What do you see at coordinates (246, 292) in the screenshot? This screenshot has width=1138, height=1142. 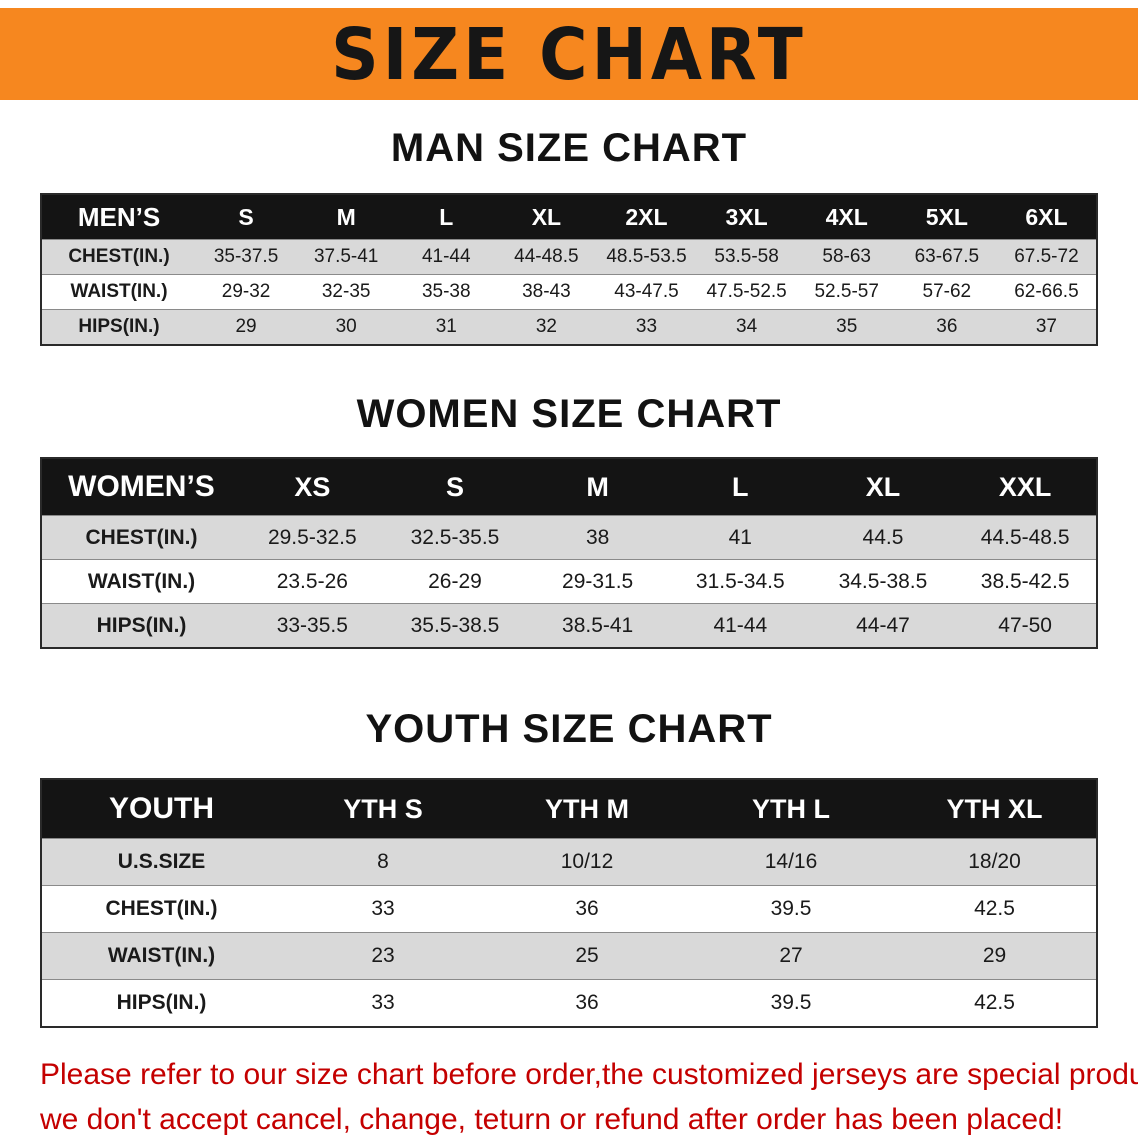 I see `size-value-cell: 29-32` at bounding box center [246, 292].